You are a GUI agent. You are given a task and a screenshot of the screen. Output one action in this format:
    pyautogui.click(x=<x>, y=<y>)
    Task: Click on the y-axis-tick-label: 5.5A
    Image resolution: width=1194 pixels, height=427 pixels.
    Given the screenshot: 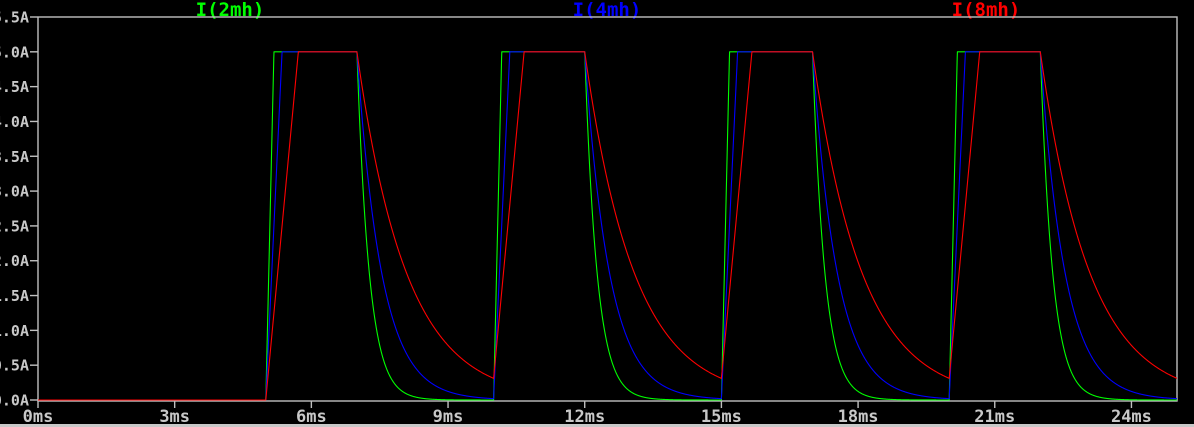 What is the action you would take?
    pyautogui.click(x=14, y=18)
    